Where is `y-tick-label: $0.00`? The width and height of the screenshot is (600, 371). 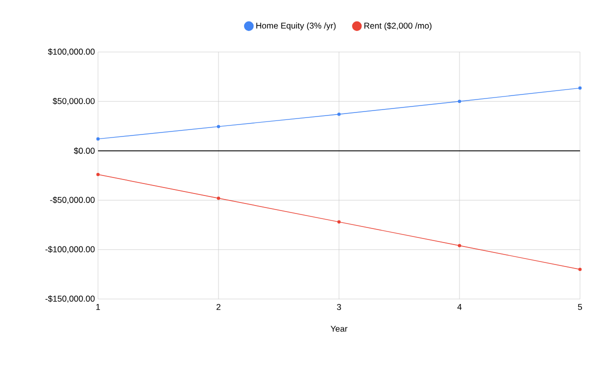 y-tick-label: $0.00 is located at coordinates (84, 150).